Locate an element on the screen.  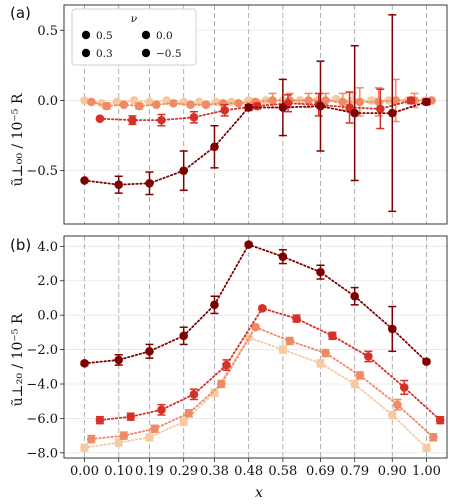
x-tick-label: 0.19 is located at coordinates (149, 471).